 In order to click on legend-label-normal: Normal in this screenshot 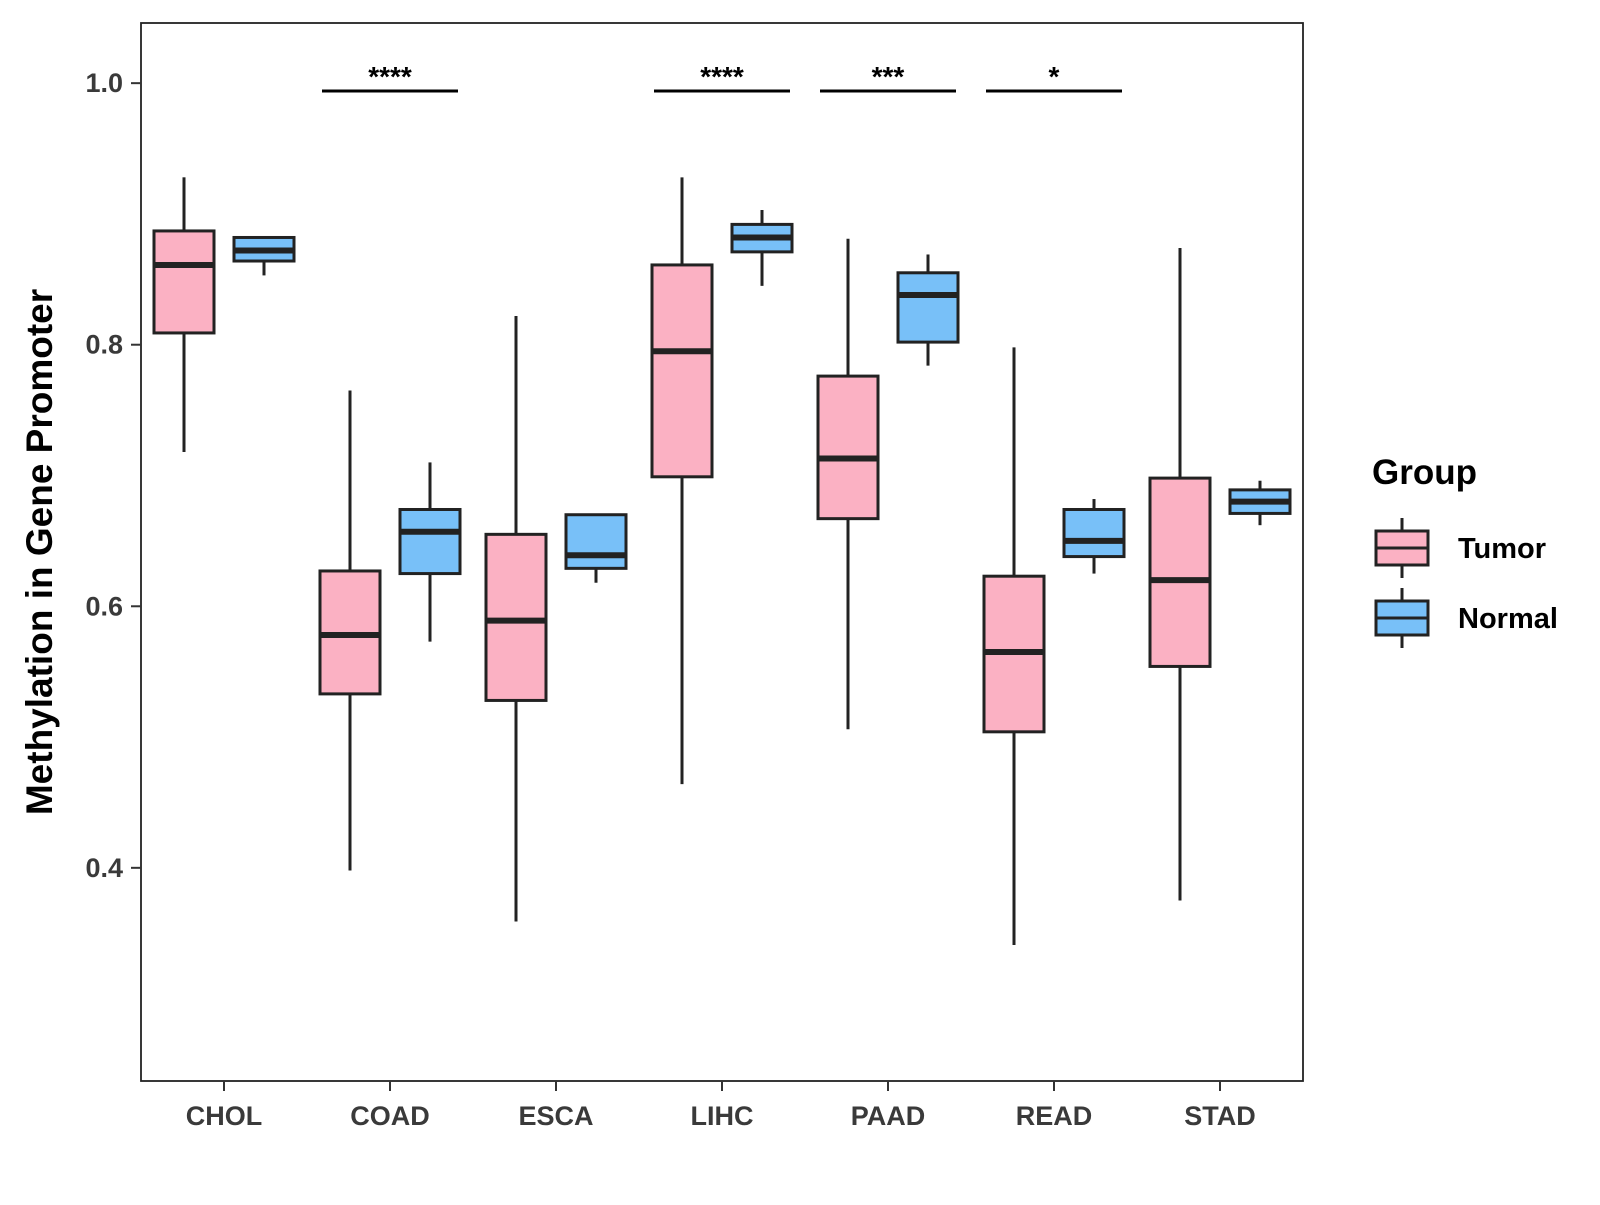, I will do `click(1508, 619)`.